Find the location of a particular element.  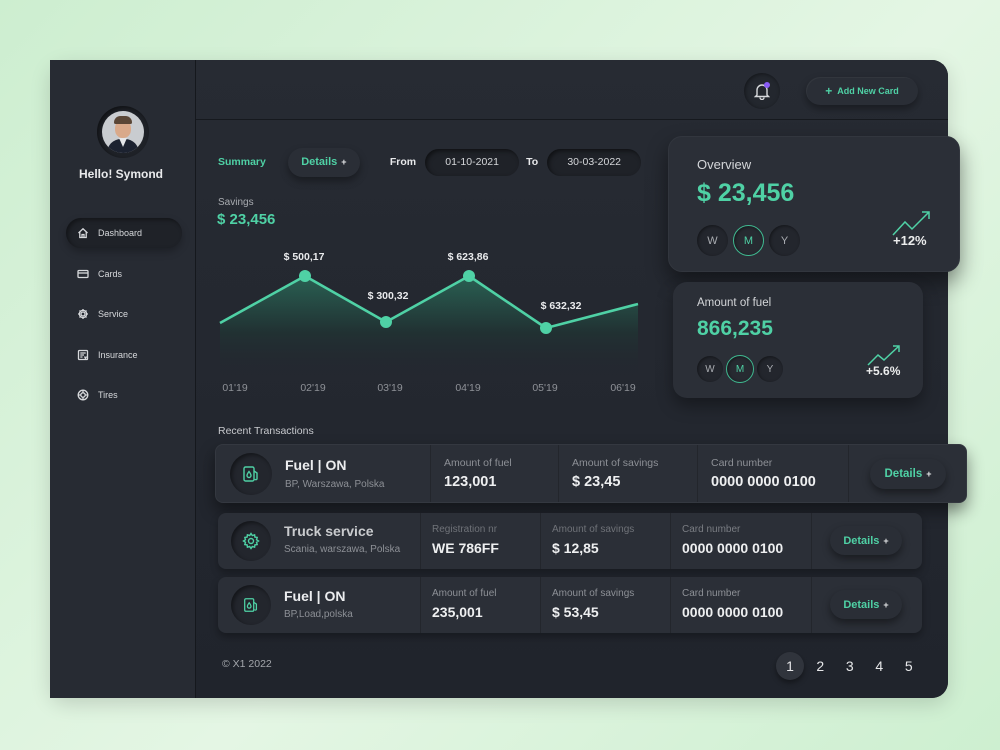

from-date-field: 01-10-2021 is located at coordinates (472, 162).